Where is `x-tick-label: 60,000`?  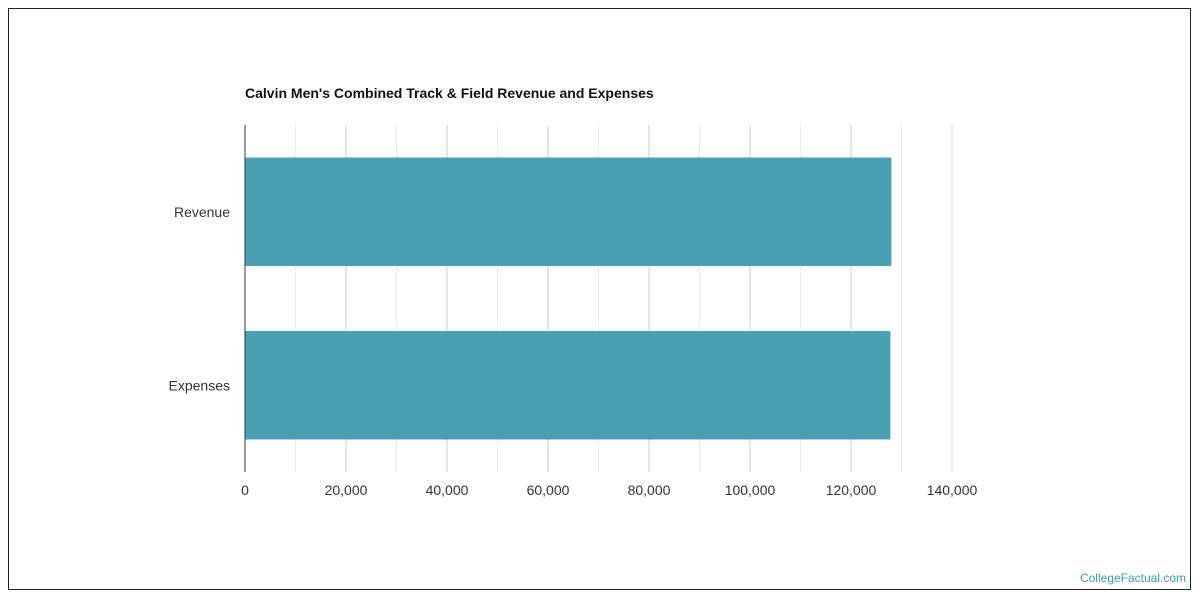
x-tick-label: 60,000 is located at coordinates (548, 490).